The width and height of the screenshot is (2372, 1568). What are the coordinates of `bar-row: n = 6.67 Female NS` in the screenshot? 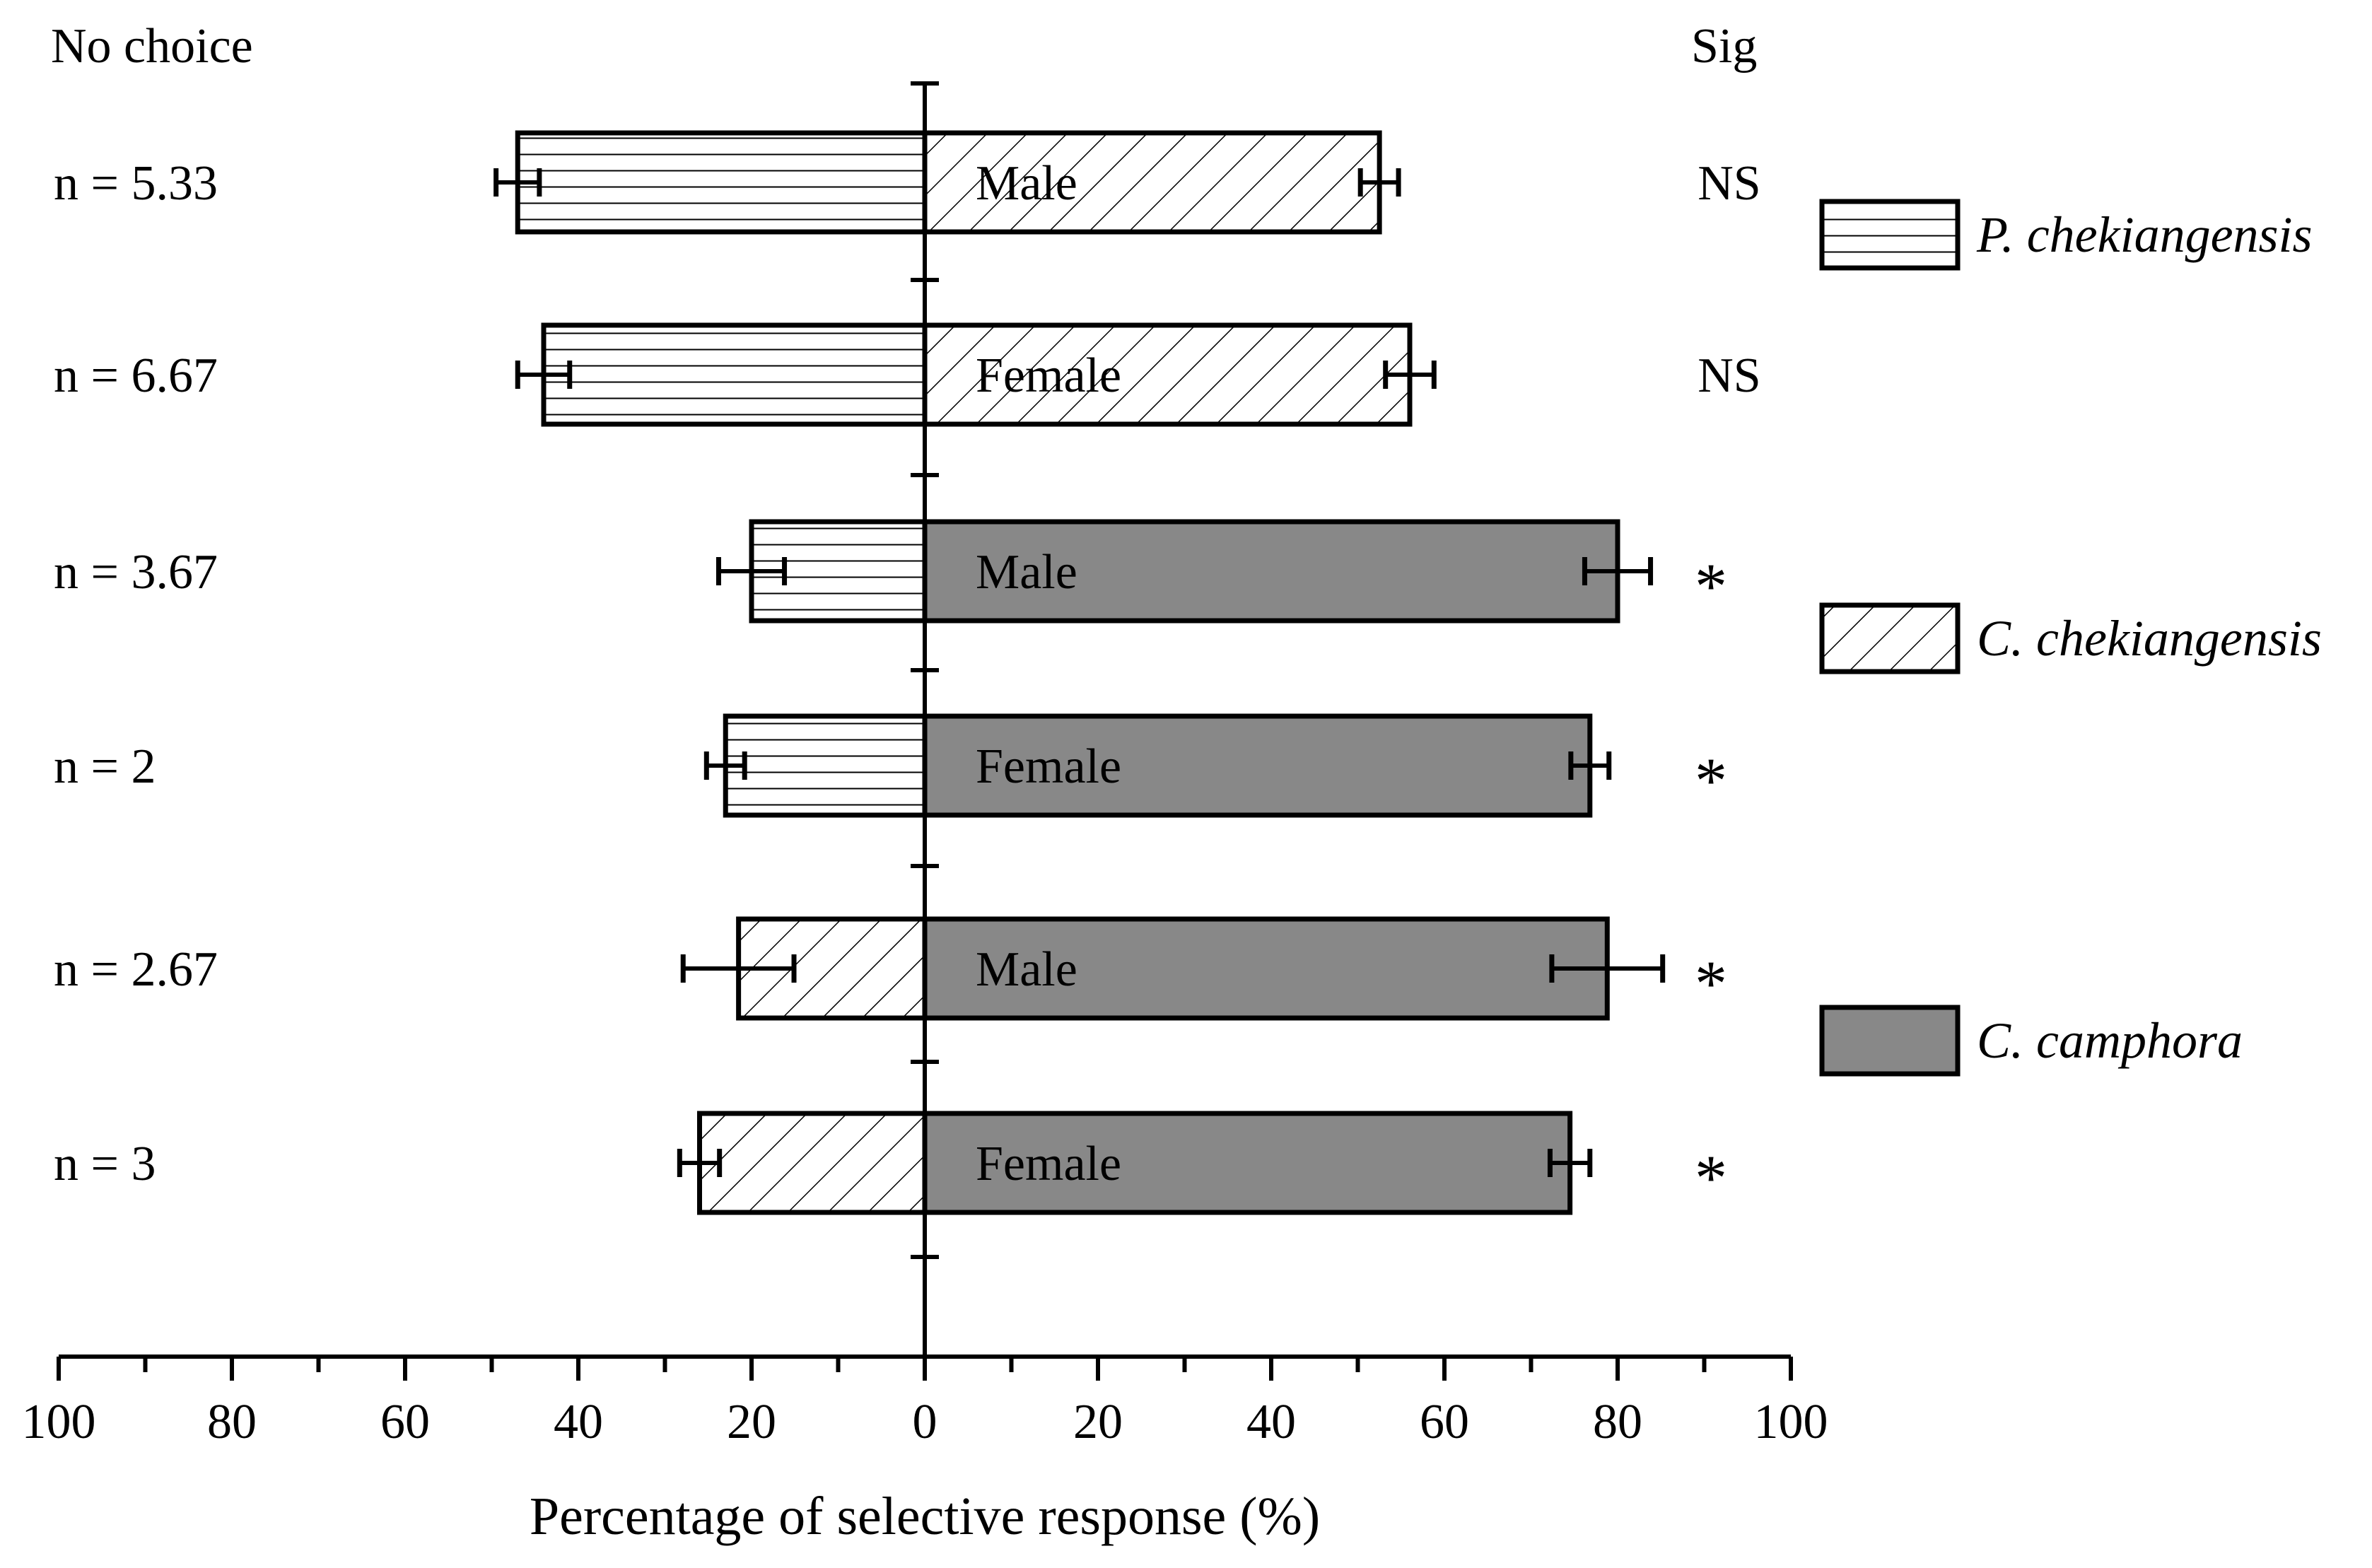 It's located at (907, 374).